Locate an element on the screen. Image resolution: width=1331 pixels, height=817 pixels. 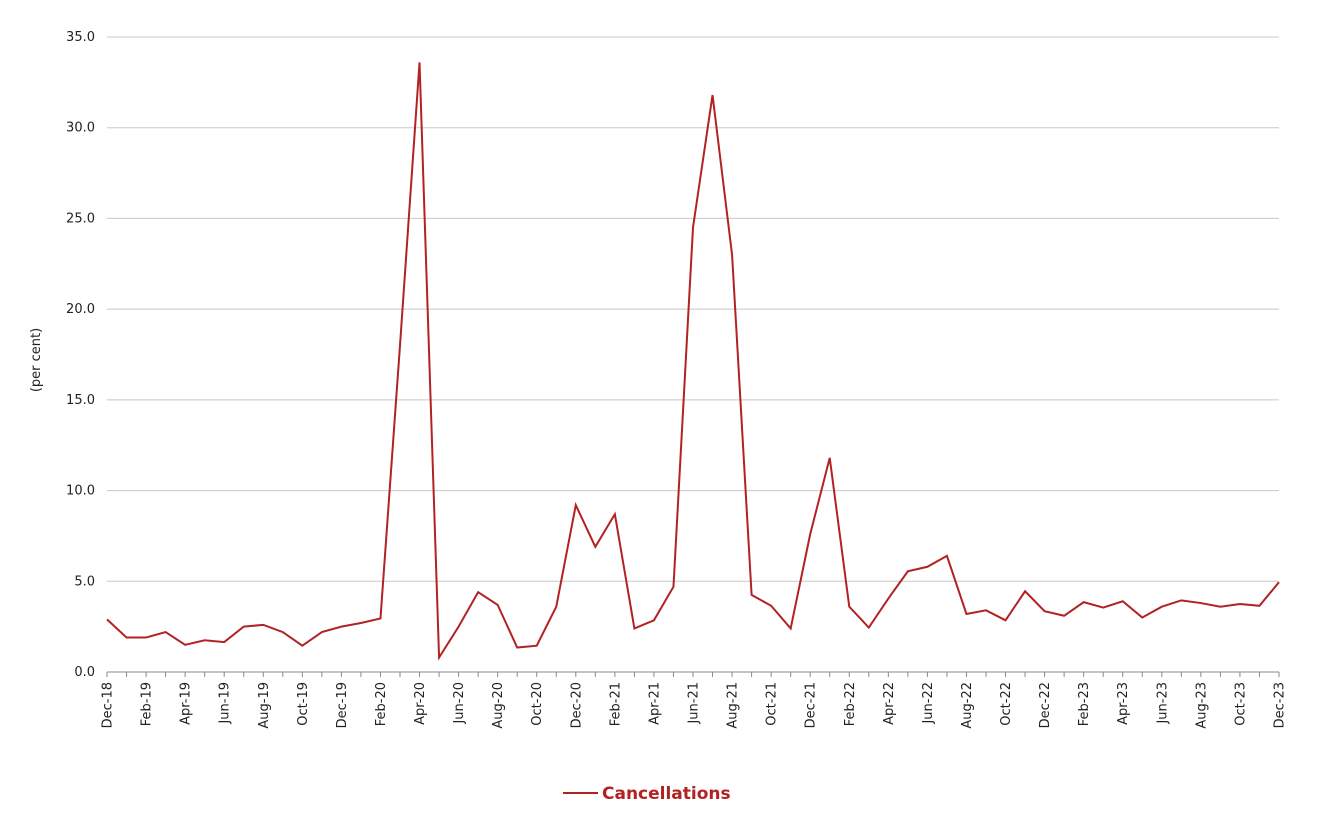
y-tick-label: 25.0 is located at coordinates (80, 218).